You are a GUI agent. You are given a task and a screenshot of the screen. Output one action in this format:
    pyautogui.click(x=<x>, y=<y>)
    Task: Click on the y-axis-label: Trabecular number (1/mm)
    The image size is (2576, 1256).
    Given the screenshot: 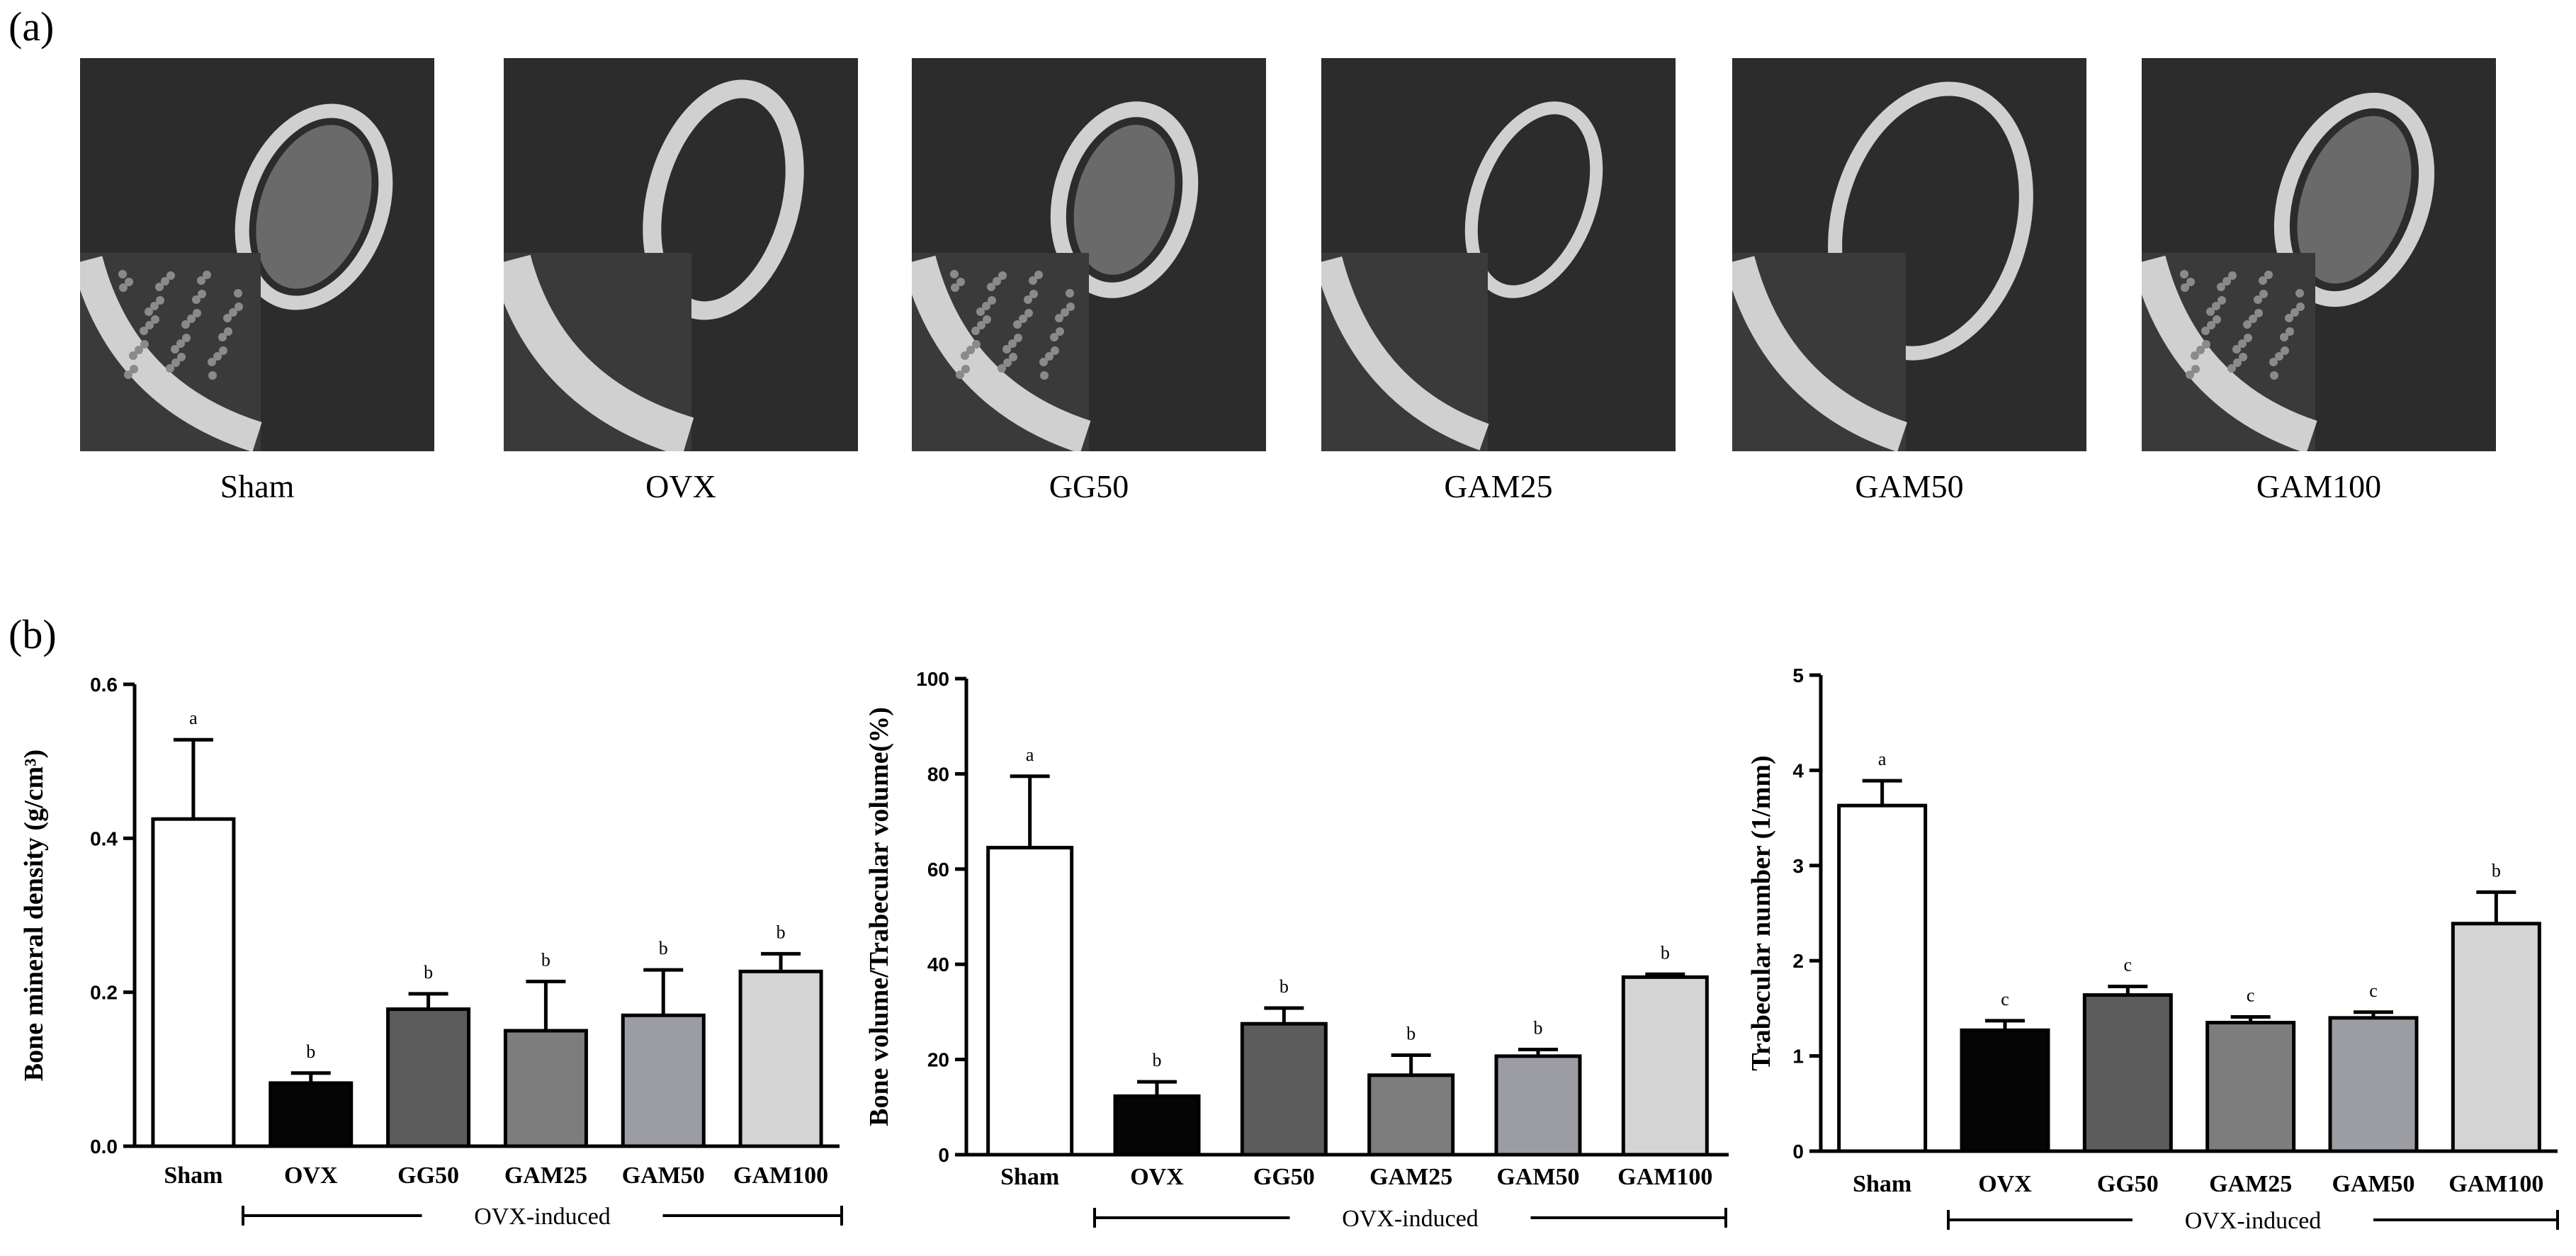 What is the action you would take?
    pyautogui.click(x=1761, y=912)
    